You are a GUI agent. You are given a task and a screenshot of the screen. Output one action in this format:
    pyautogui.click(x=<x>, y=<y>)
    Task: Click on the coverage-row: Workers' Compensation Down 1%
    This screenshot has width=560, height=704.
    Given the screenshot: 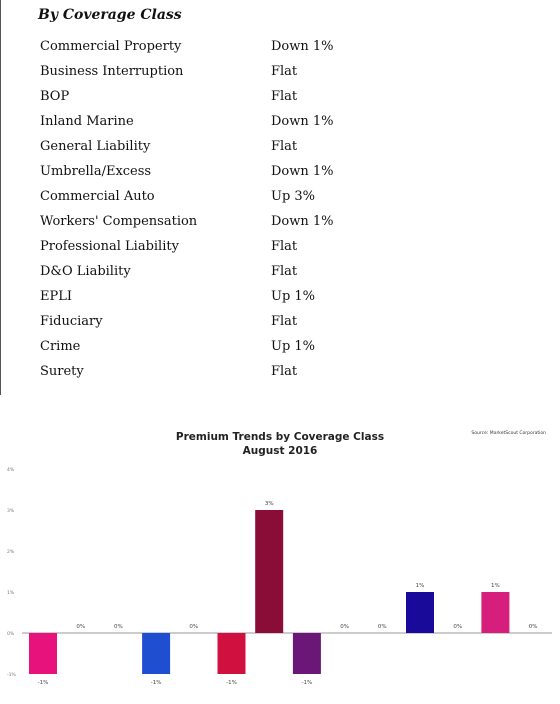 What is the action you would take?
    pyautogui.click(x=220, y=224)
    